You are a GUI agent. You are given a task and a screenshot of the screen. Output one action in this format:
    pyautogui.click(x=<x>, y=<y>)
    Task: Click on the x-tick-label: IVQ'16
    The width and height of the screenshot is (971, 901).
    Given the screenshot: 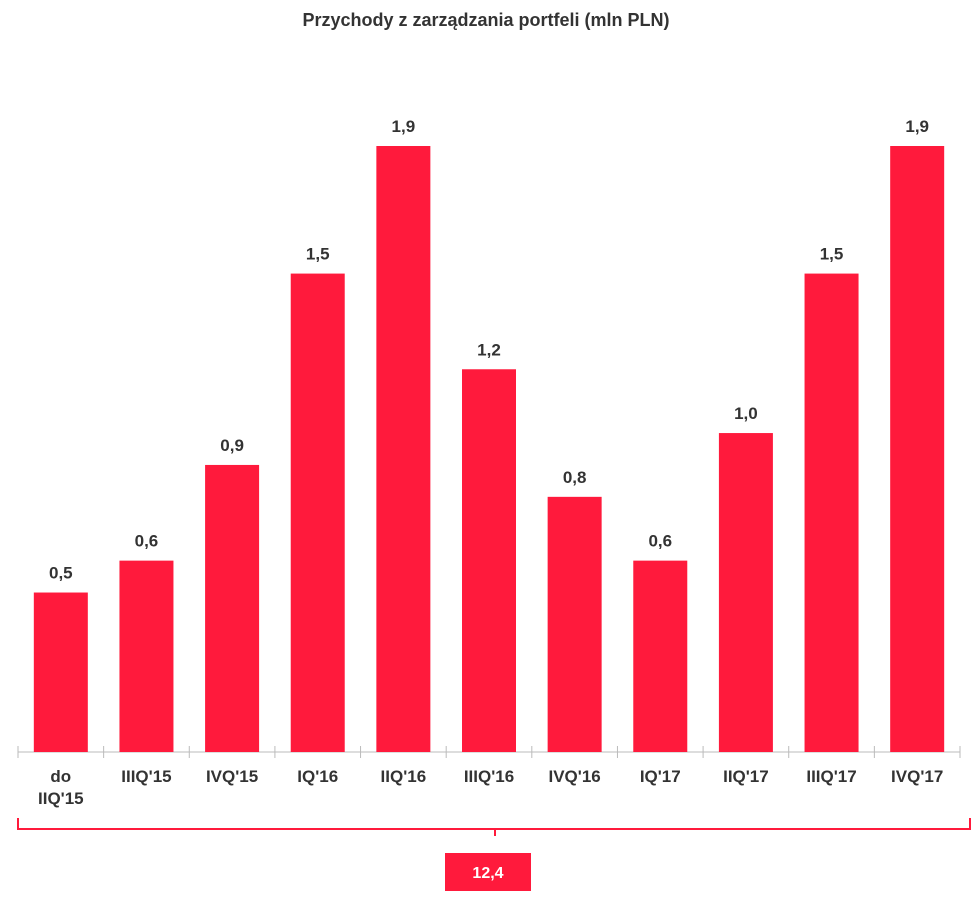 What is the action you would take?
    pyautogui.click(x=574, y=776)
    